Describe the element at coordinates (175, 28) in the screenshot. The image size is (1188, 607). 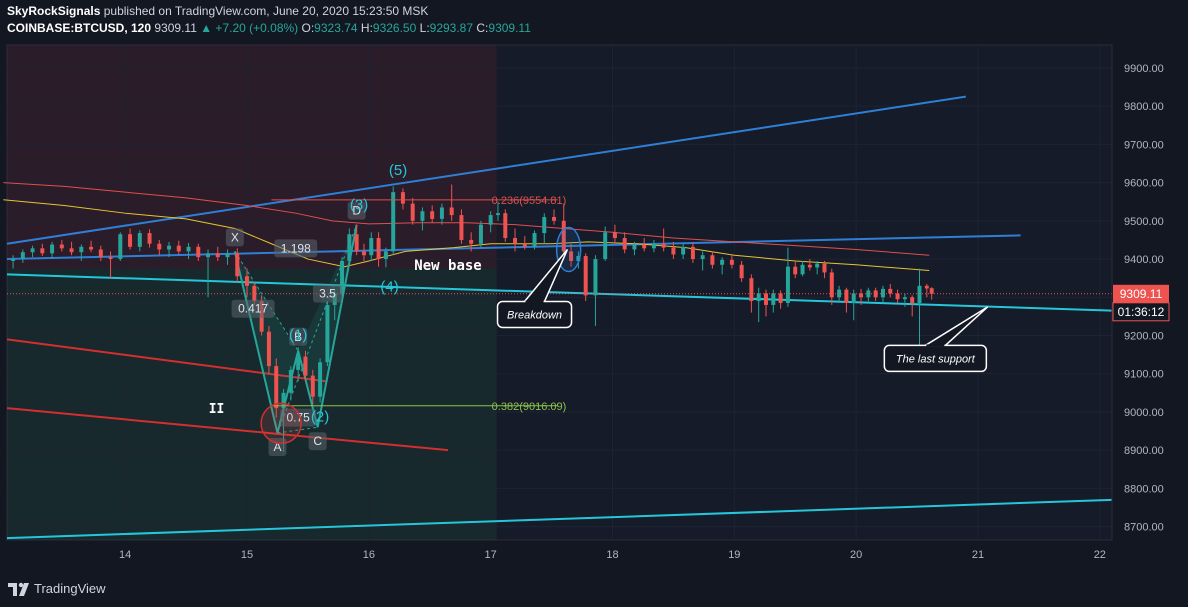
I see `last-price: 9309.11` at that location.